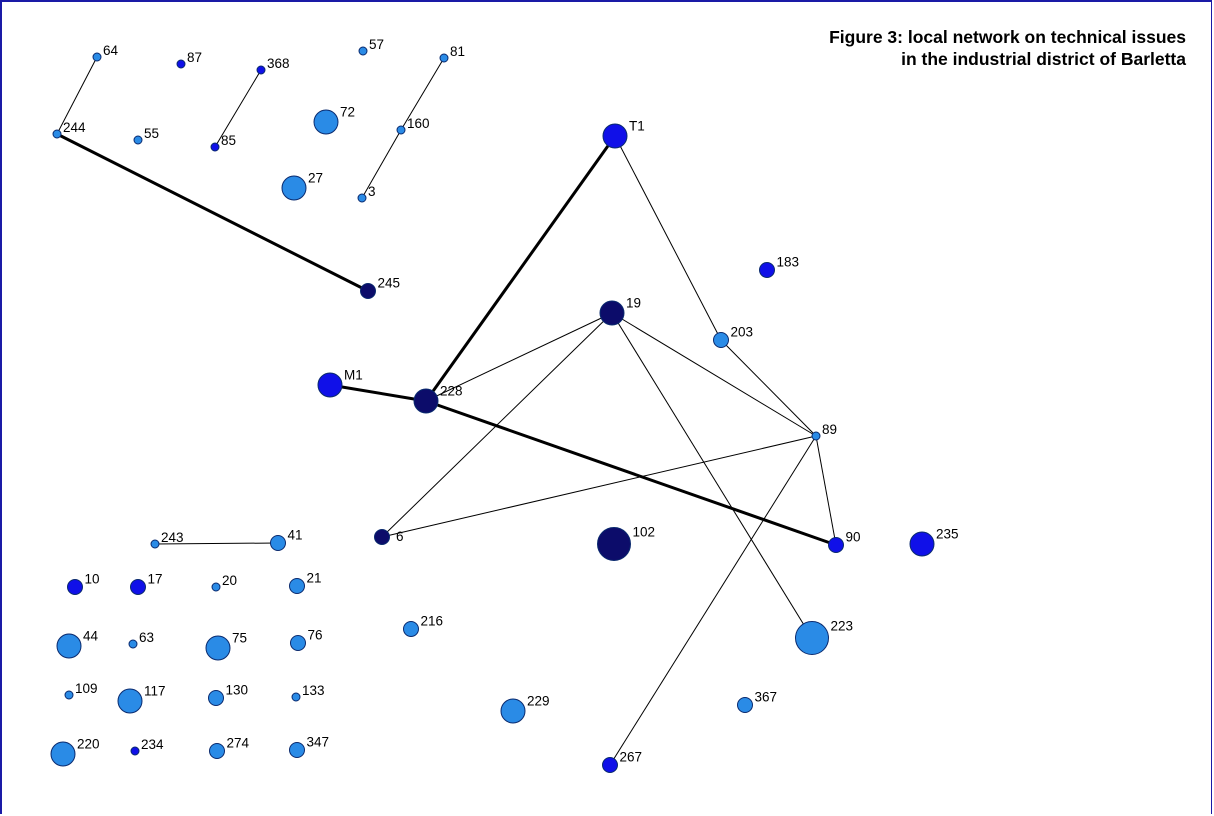  Describe the element at coordinates (318, 742) in the screenshot. I see `node-label-347: 347` at that location.